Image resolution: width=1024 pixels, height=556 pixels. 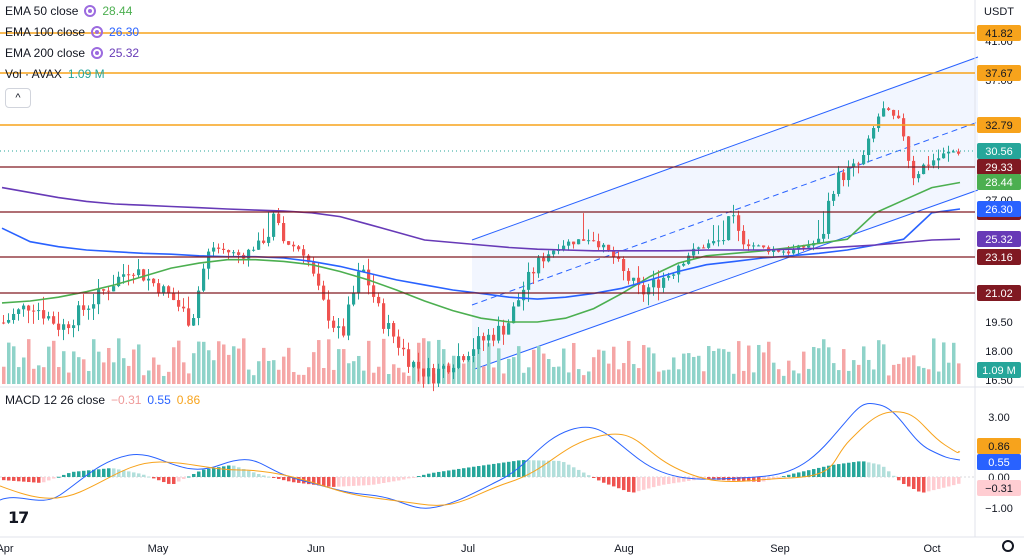 What do you see at coordinates (102, 400) in the screenshot?
I see `macd-legend: MACD 12 26 close −0.31 0.55 0.86` at bounding box center [102, 400].